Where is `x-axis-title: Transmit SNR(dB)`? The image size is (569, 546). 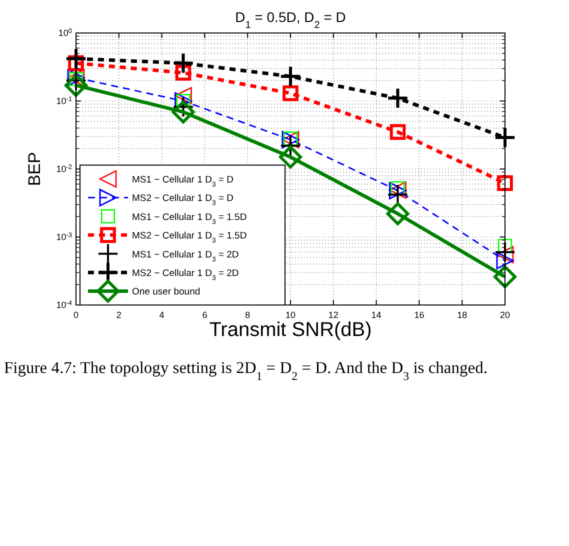
x-axis-title: Transmit SNR(dB) is located at coordinates (290, 330).